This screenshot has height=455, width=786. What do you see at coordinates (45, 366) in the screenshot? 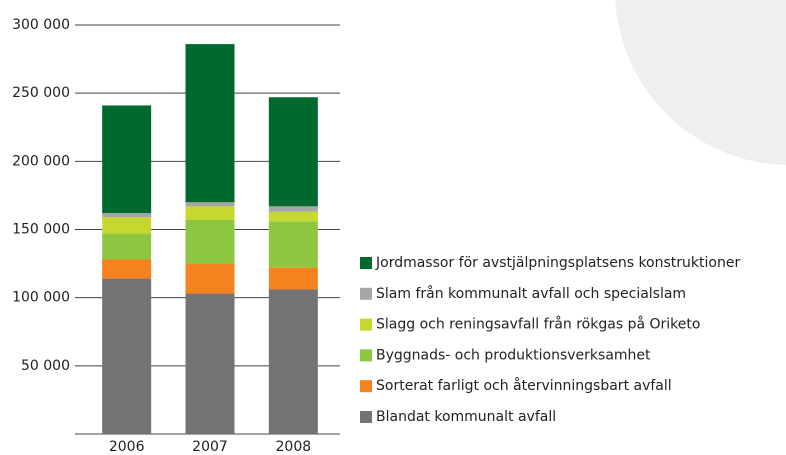
I see `y-tick-label: 50 000` at bounding box center [45, 366].